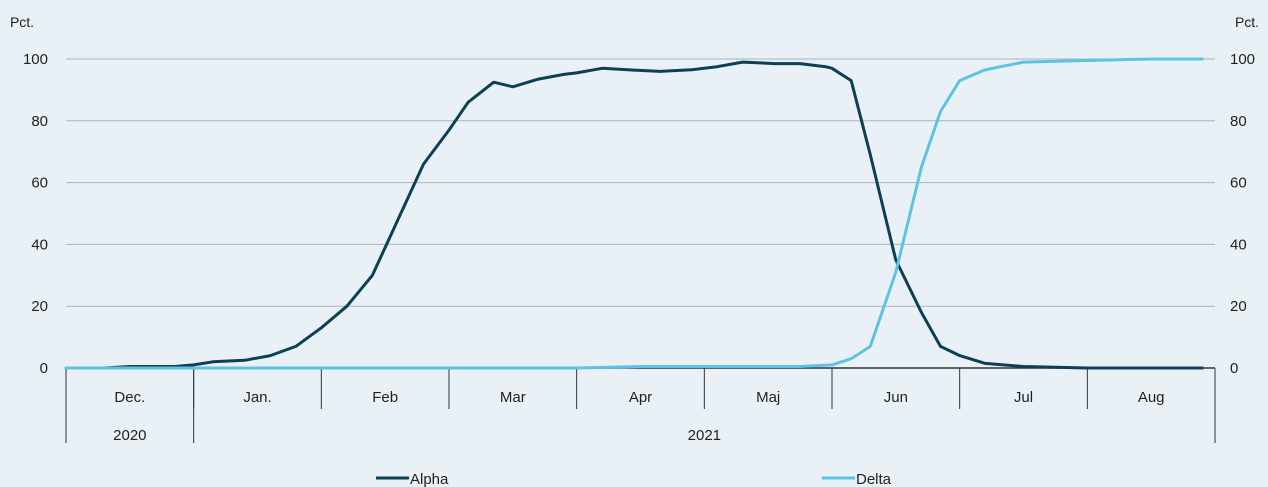 The height and width of the screenshot is (487, 1268). I want to click on y-tick-label-right: 80, so click(1238, 121).